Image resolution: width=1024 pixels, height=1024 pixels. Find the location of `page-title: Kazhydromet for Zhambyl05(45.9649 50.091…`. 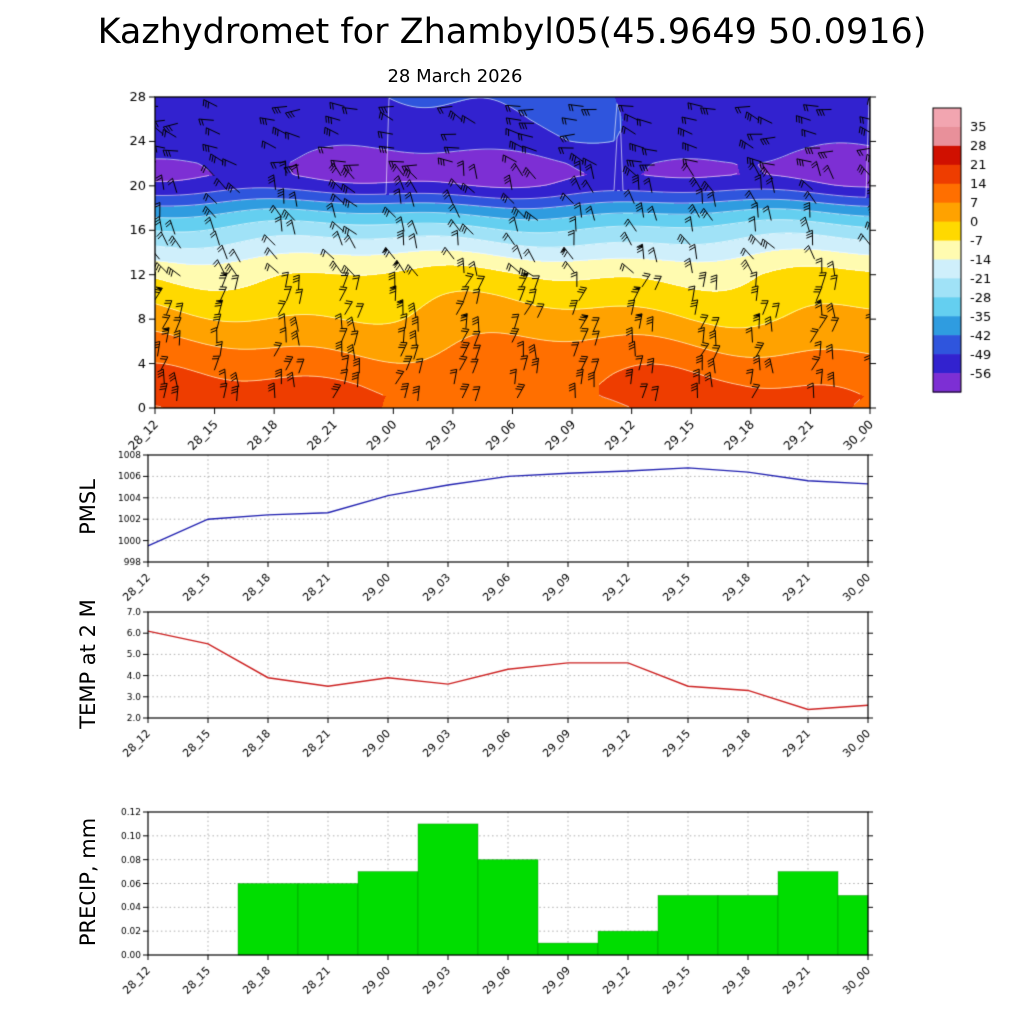

page-title: Kazhydromet for Zhambyl05(45.9649 50.091… is located at coordinates (512, 32).